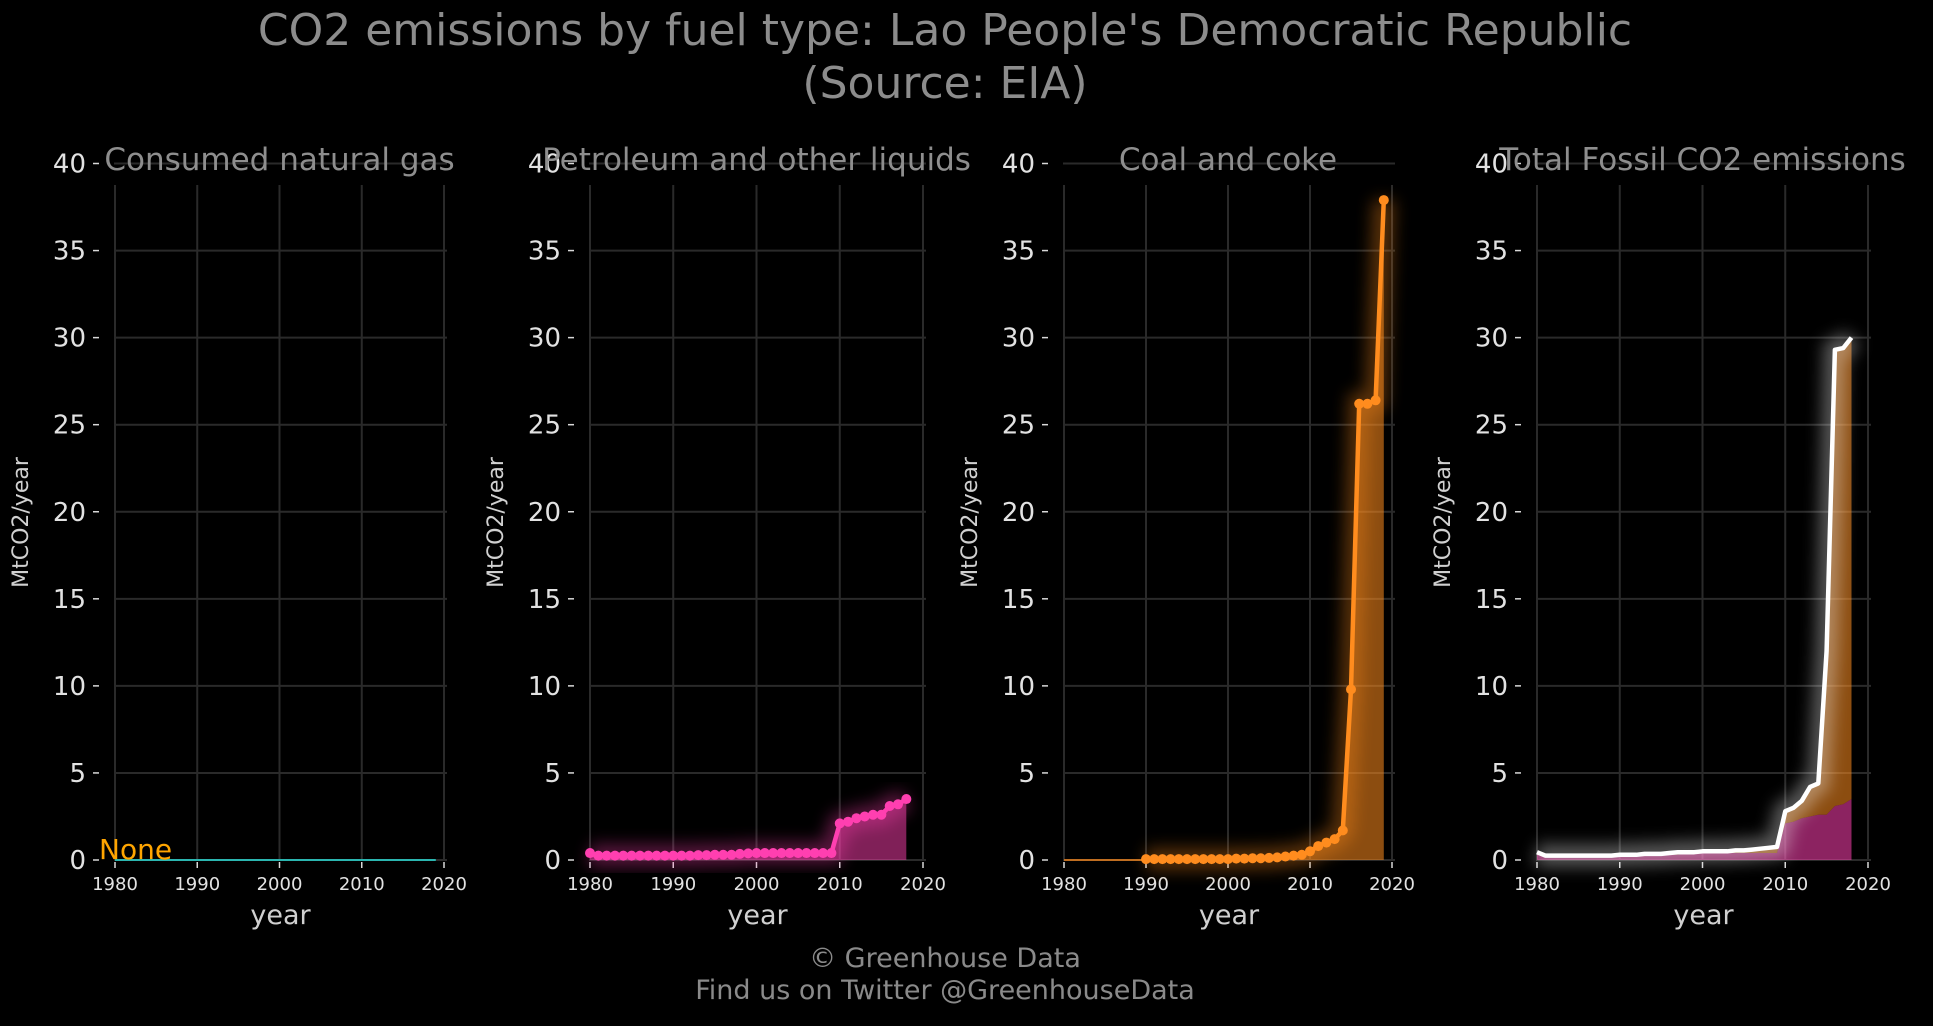 The image size is (1933, 1026). What do you see at coordinates (945, 958) in the screenshot?
I see `credit-line: © Greenhouse Data` at bounding box center [945, 958].